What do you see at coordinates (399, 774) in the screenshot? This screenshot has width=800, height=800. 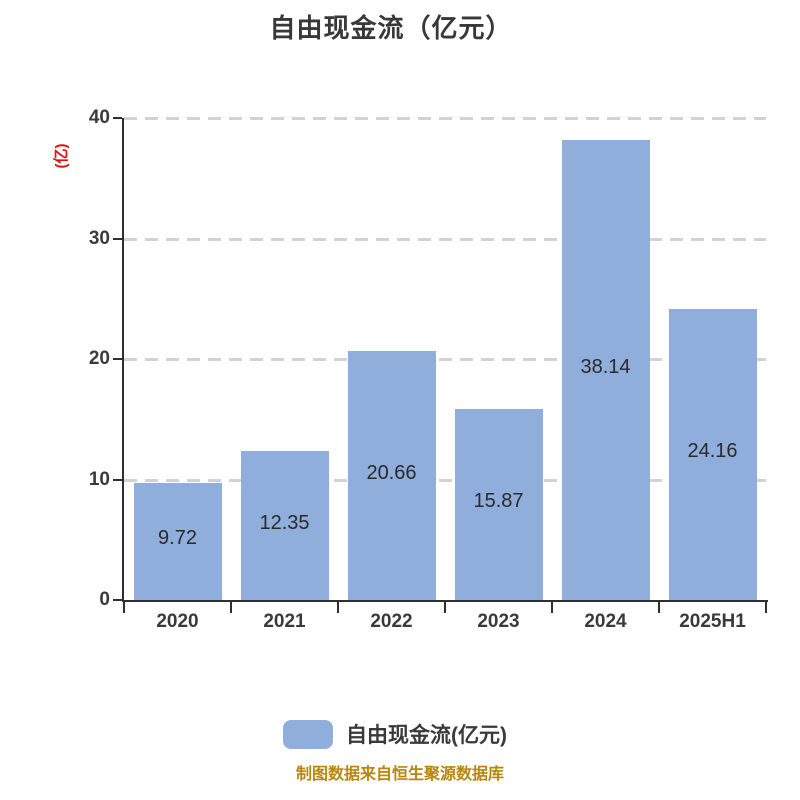 I see `footer-source-note: 制图数据来自恒生聚源数据库` at bounding box center [399, 774].